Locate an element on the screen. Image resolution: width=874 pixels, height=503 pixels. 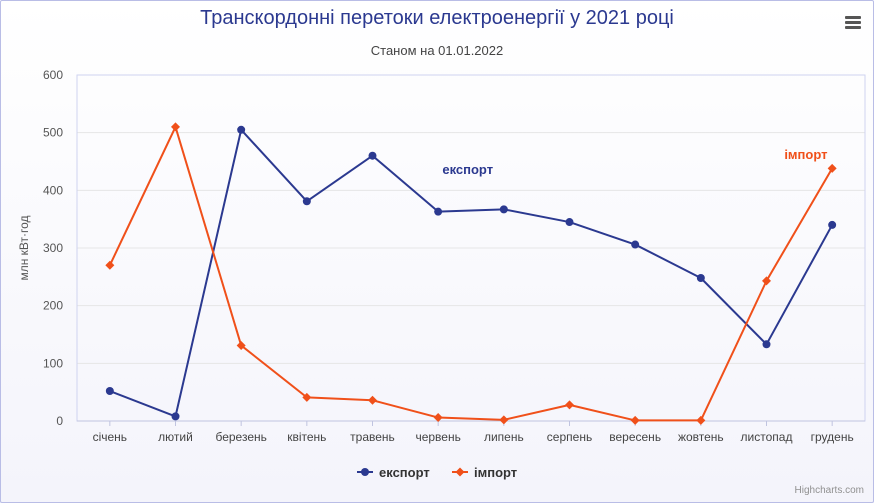
legend-label: імпорт is located at coordinates (495, 472).